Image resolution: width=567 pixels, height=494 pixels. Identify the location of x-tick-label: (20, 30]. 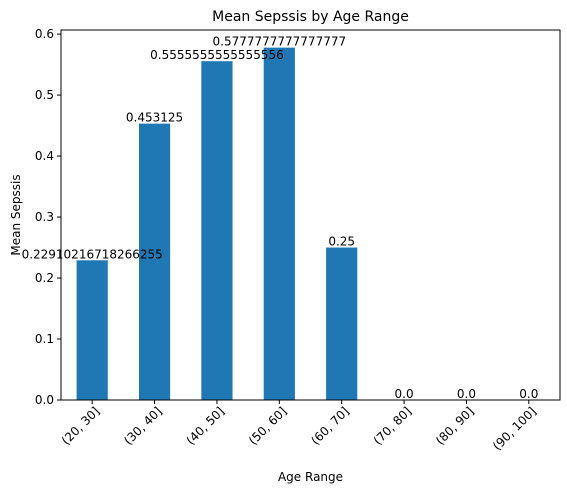
(81, 426).